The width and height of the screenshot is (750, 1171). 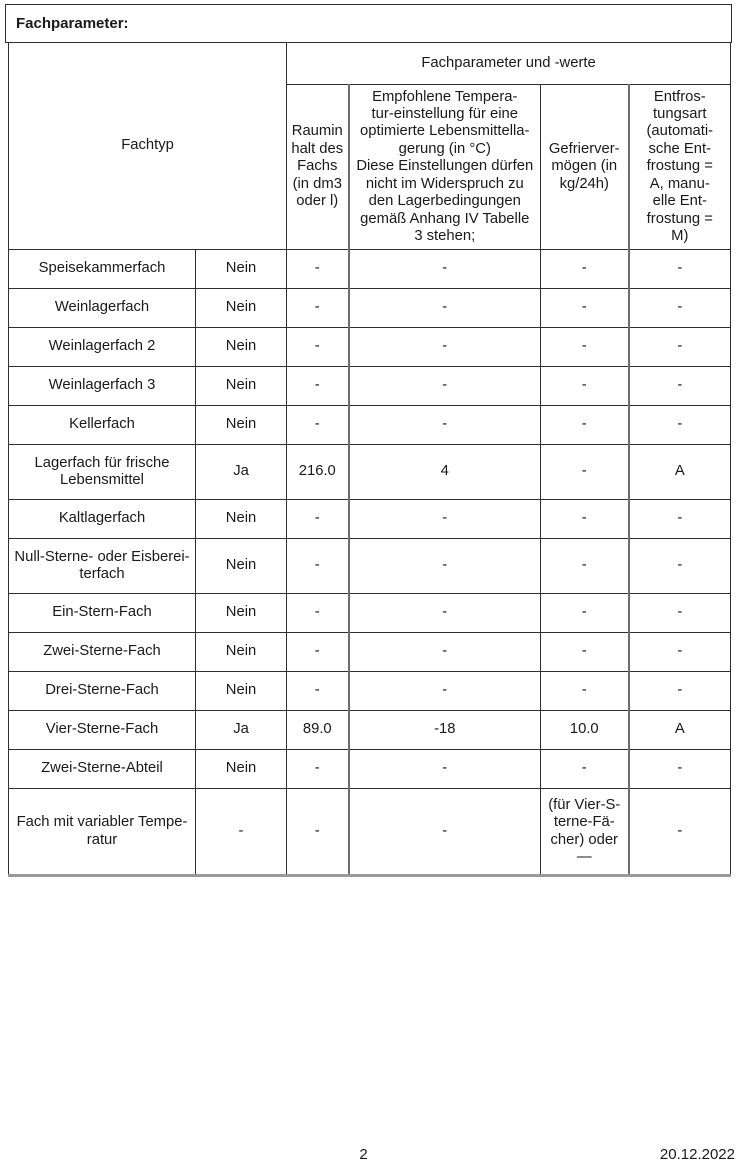 I want to click on table-row: Zwei-Sterne-Fach Nein - - - -, so click(x=370, y=652).